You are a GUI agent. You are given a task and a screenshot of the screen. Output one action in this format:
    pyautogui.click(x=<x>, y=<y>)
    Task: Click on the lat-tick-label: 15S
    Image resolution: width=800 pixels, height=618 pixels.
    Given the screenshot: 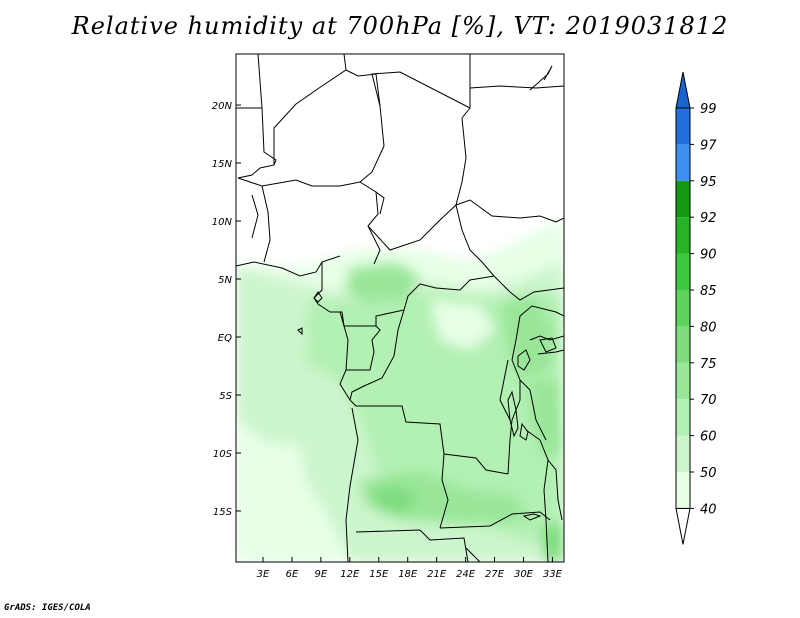 What is the action you would take?
    pyautogui.click(x=223, y=512)
    